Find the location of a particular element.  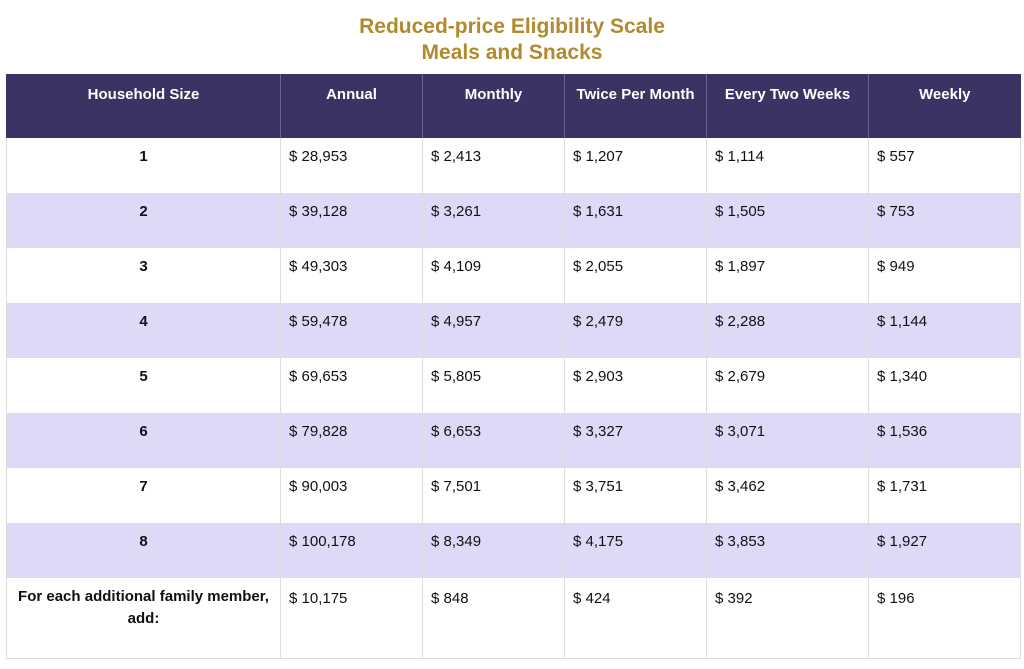

cell-monthly: $ 848 is located at coordinates (493, 618).